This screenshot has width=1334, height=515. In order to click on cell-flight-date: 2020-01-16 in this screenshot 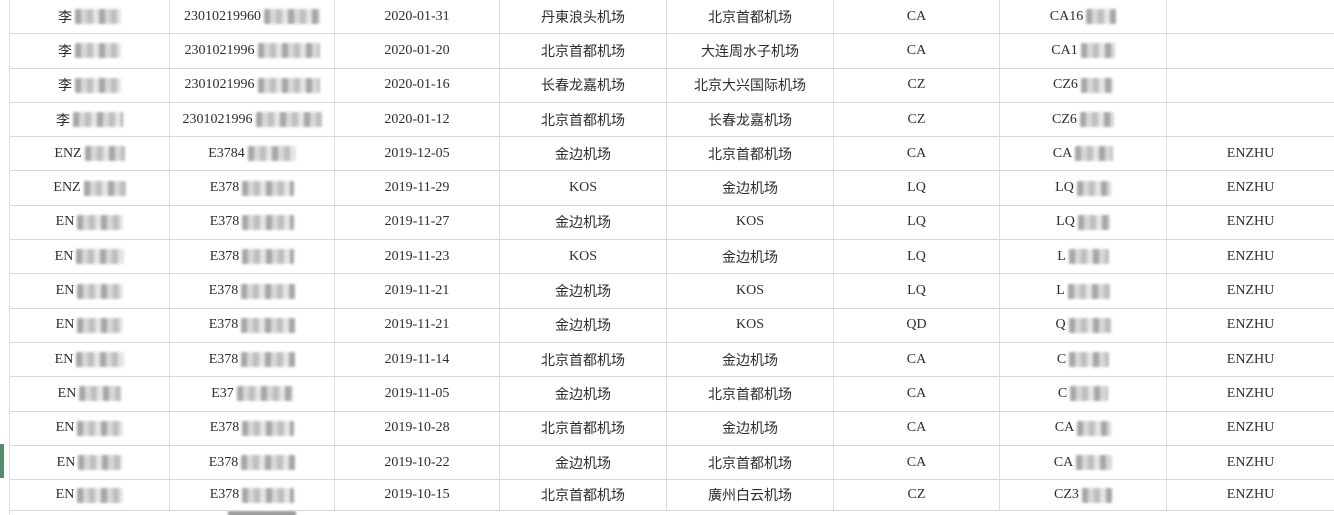, I will do `click(417, 85)`.